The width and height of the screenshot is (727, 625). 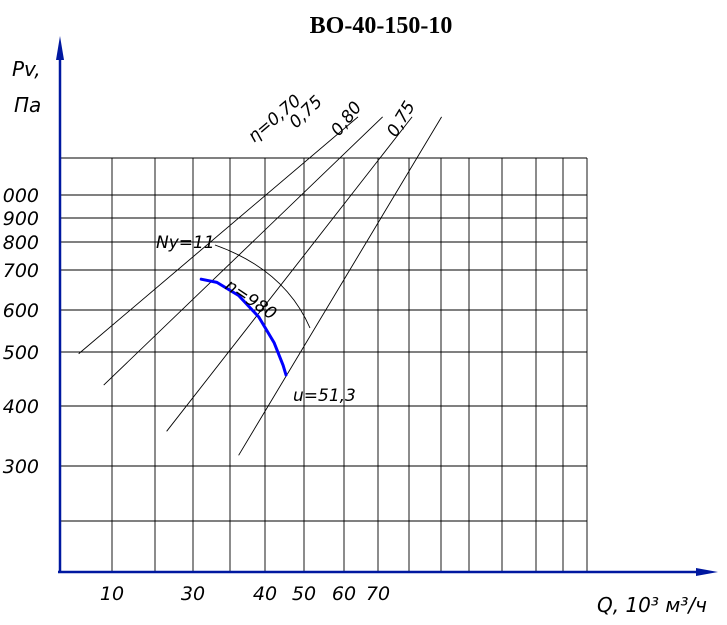 What do you see at coordinates (21, 219) in the screenshot?
I see `y-tick-label: 900` at bounding box center [21, 219].